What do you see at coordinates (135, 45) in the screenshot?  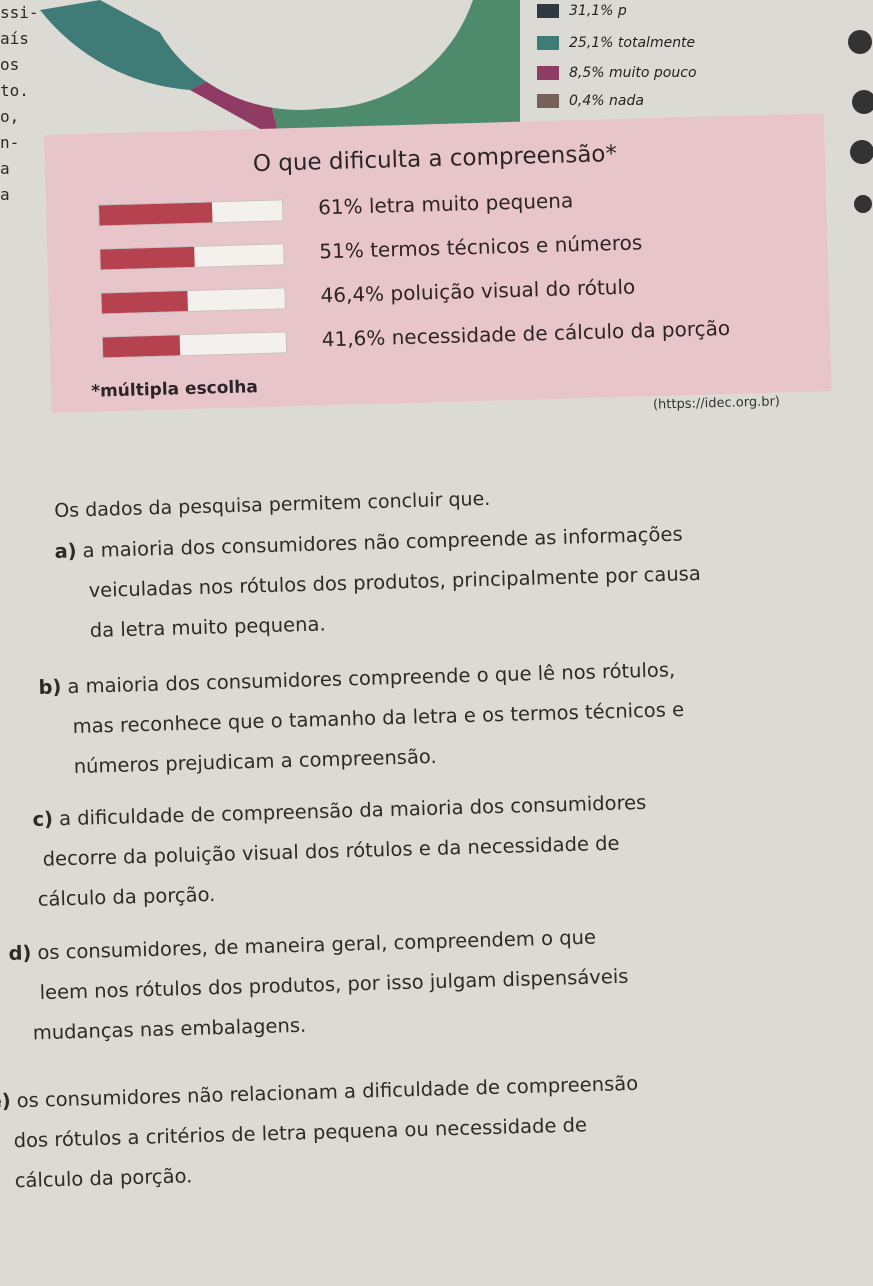 I see `donut-slice-teal` at bounding box center [135, 45].